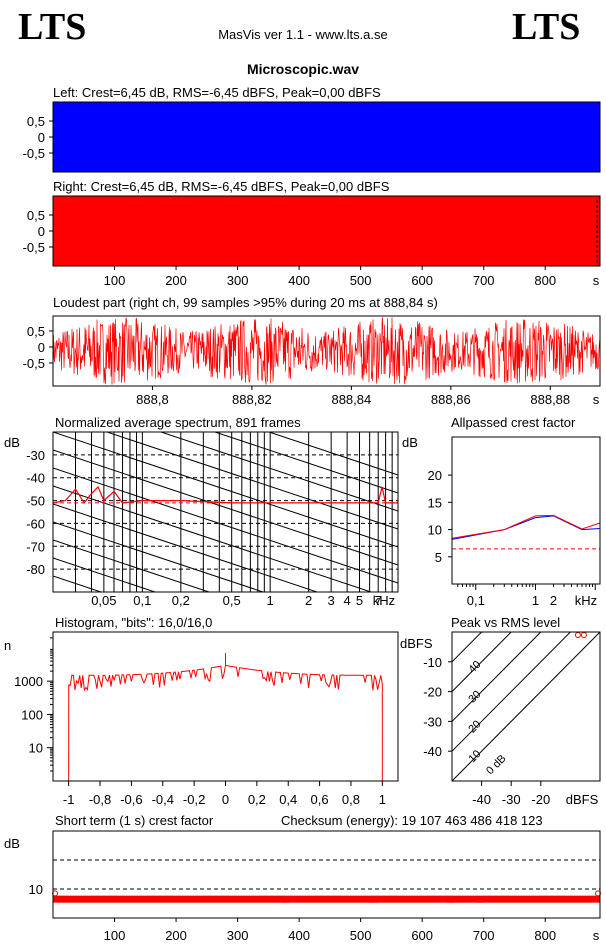 This screenshot has height=946, width=606. I want to click on histogram-ytick-label: 1000, so click(28, 681).